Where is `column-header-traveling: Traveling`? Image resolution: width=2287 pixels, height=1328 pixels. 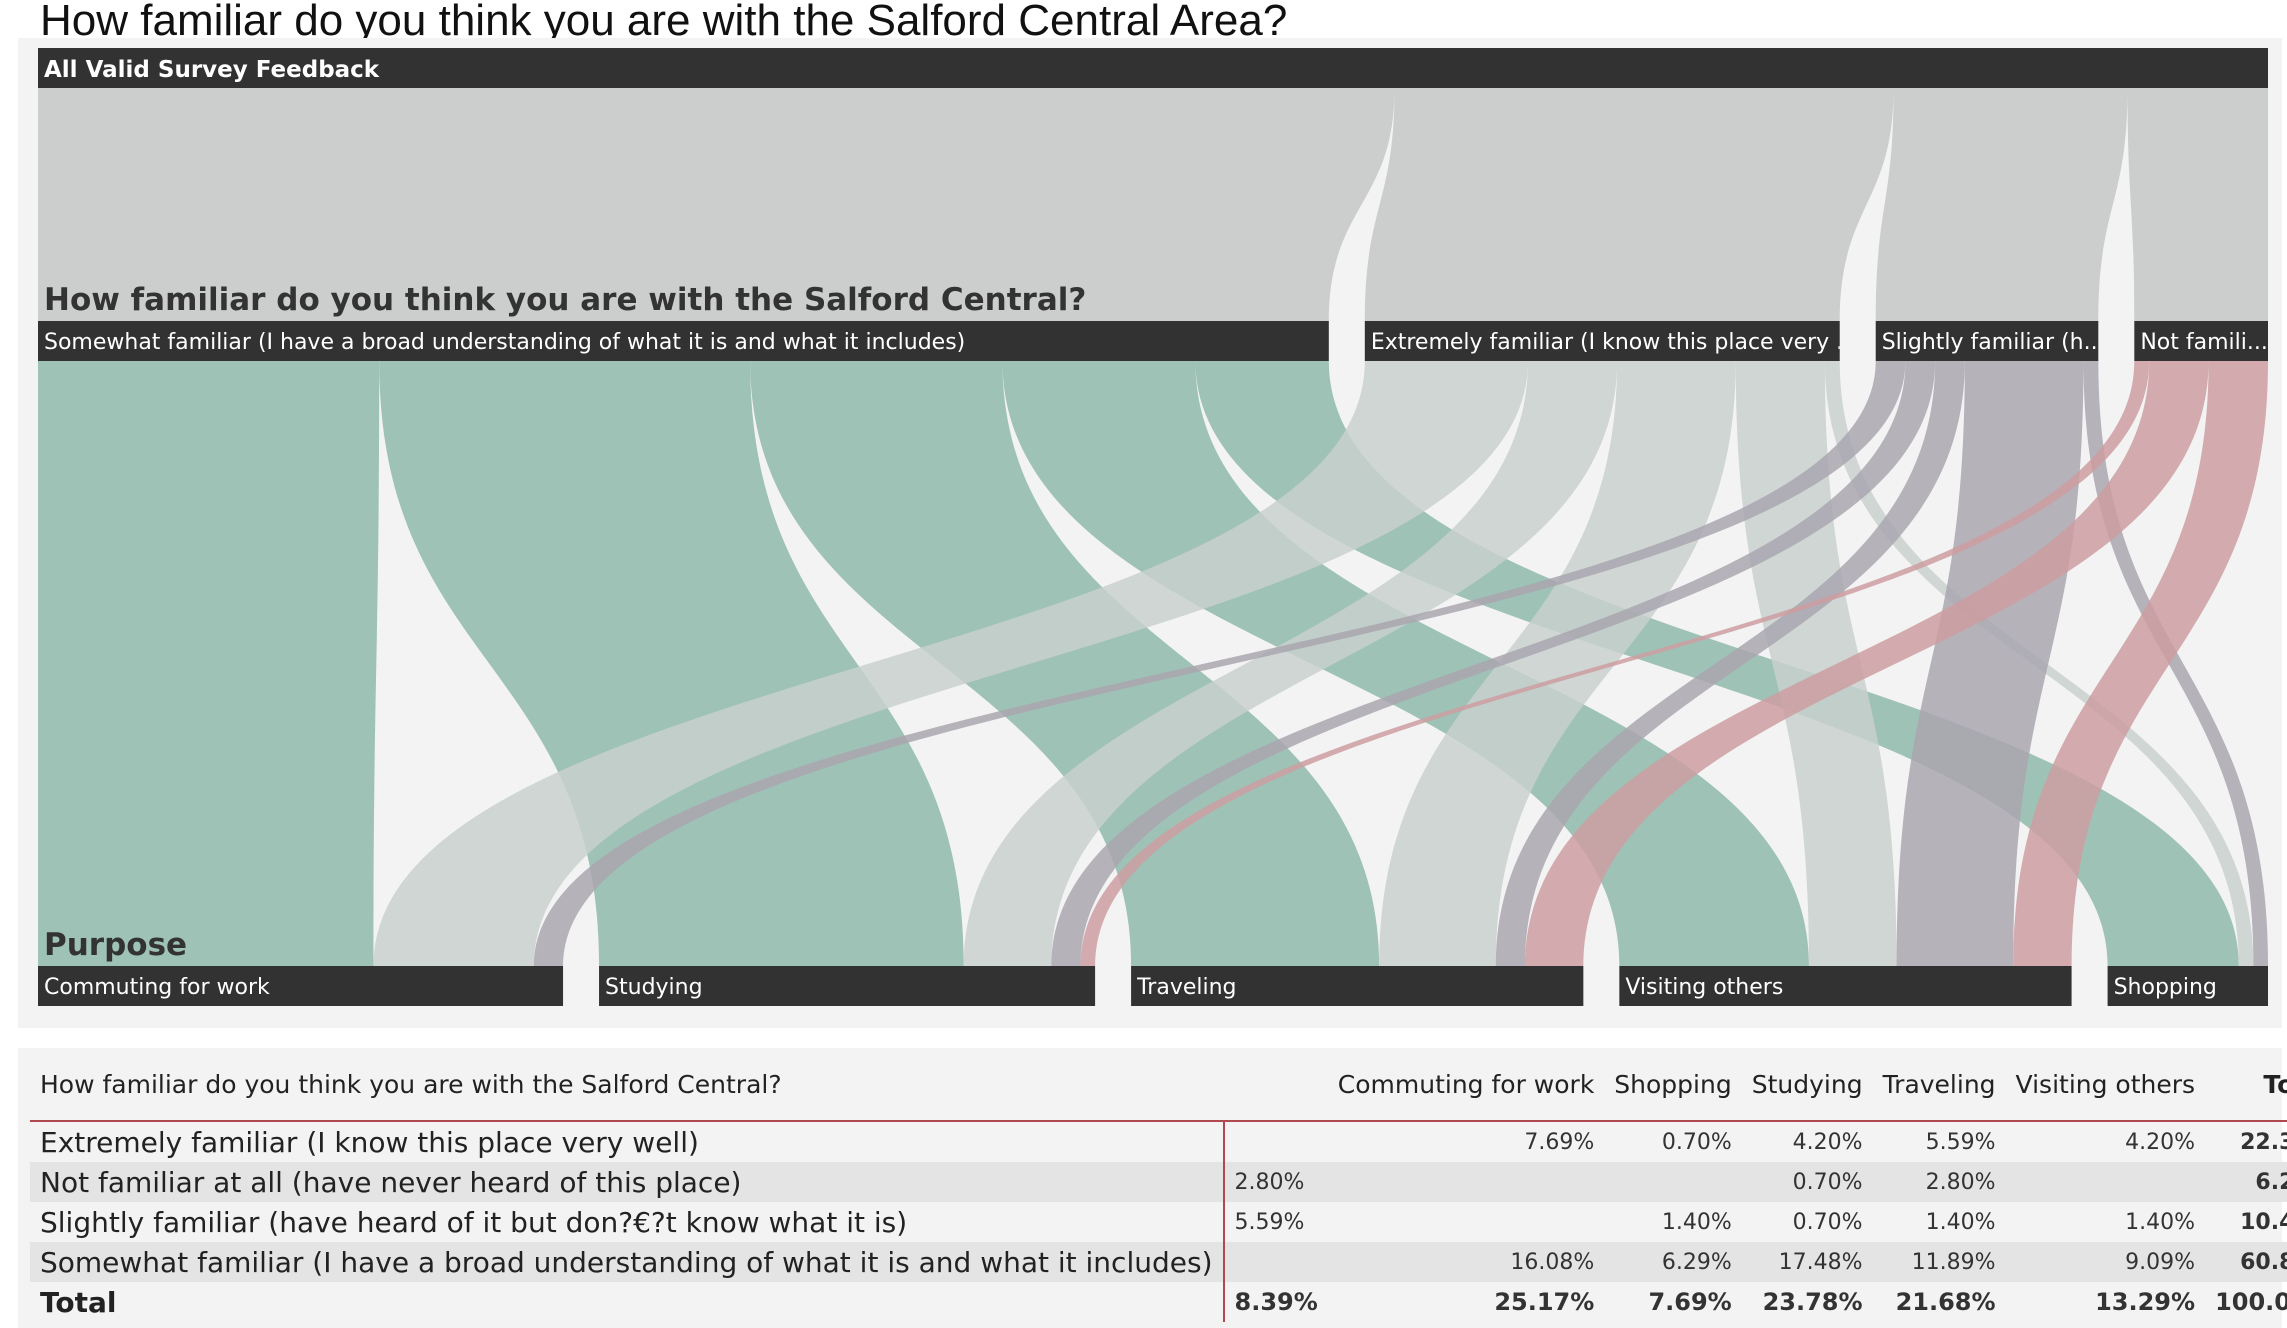 column-header-traveling: Traveling is located at coordinates (1939, 1085).